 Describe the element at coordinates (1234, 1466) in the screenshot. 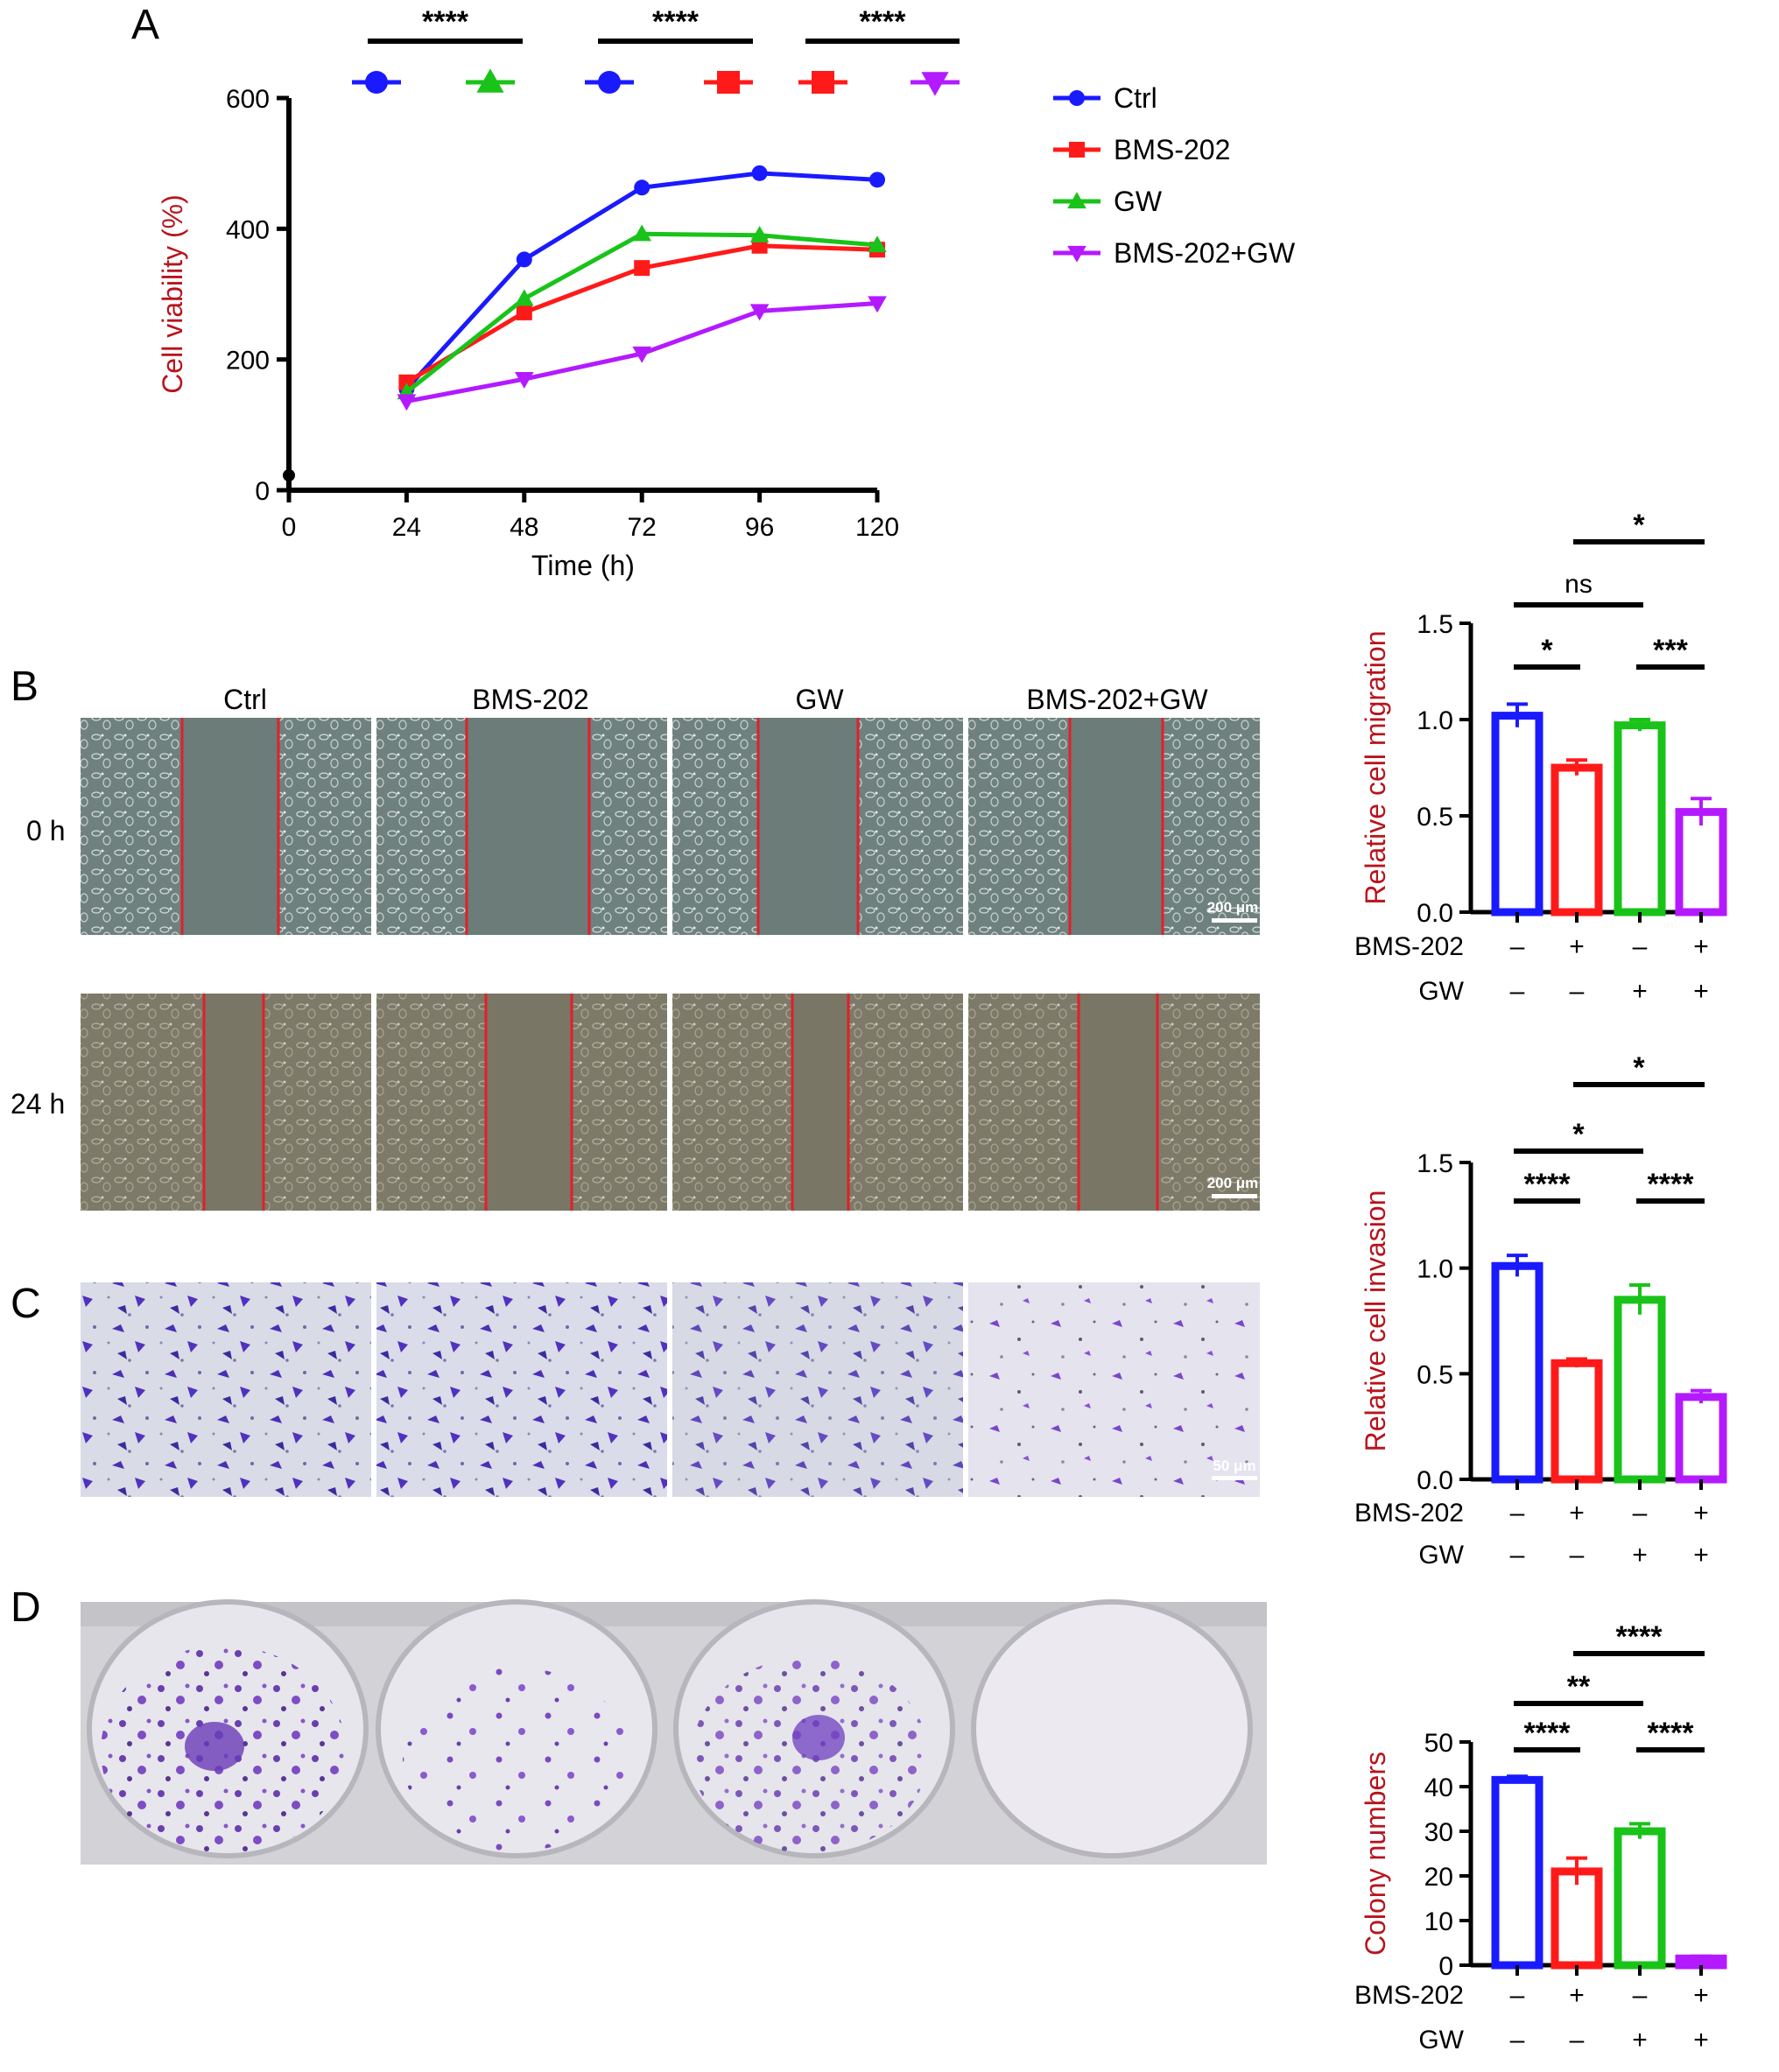

I see `scale-bar-label: 50 μm` at that location.